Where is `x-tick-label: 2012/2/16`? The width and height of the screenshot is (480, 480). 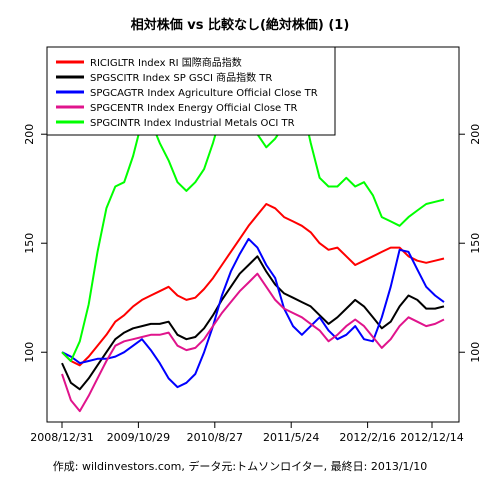 x-tick-label: 2012/2/16 is located at coordinates (367, 437).